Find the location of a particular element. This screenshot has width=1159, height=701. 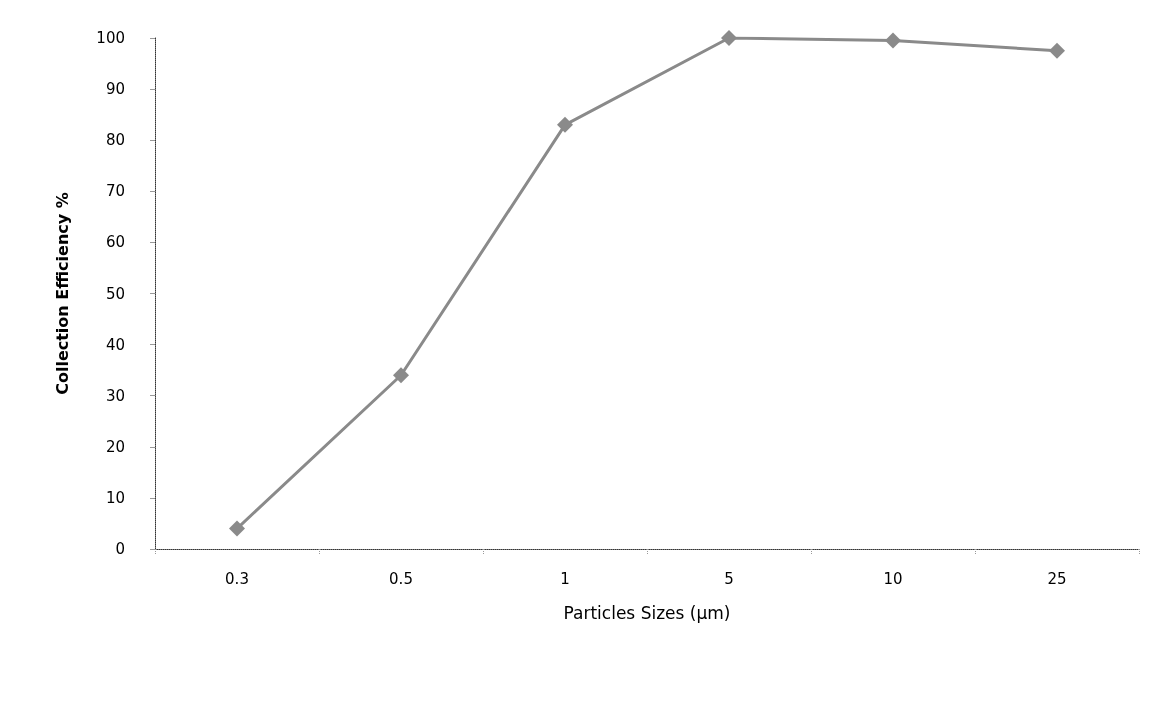

x-tick-label: 0.5 is located at coordinates (401, 578).